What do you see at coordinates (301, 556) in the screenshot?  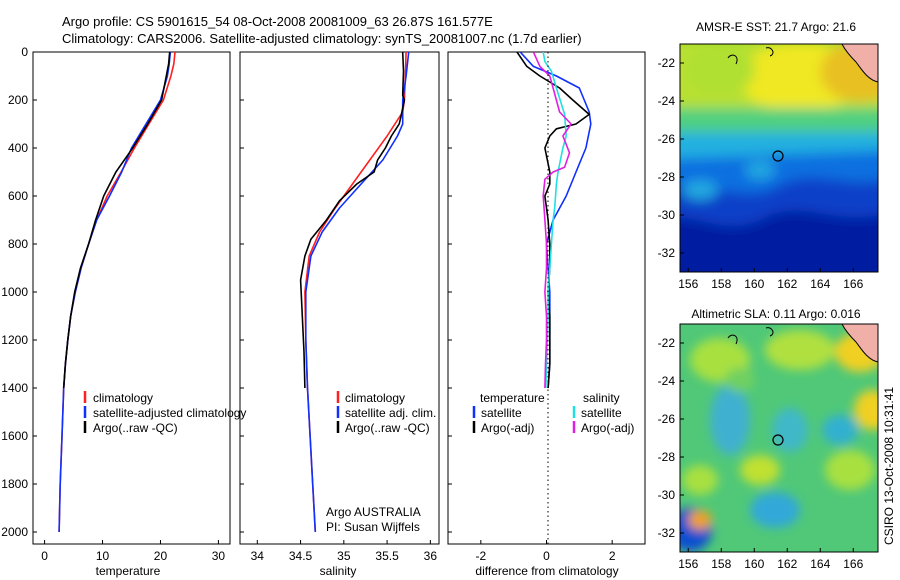 I see `x-tick-label: 34.5` at bounding box center [301, 556].